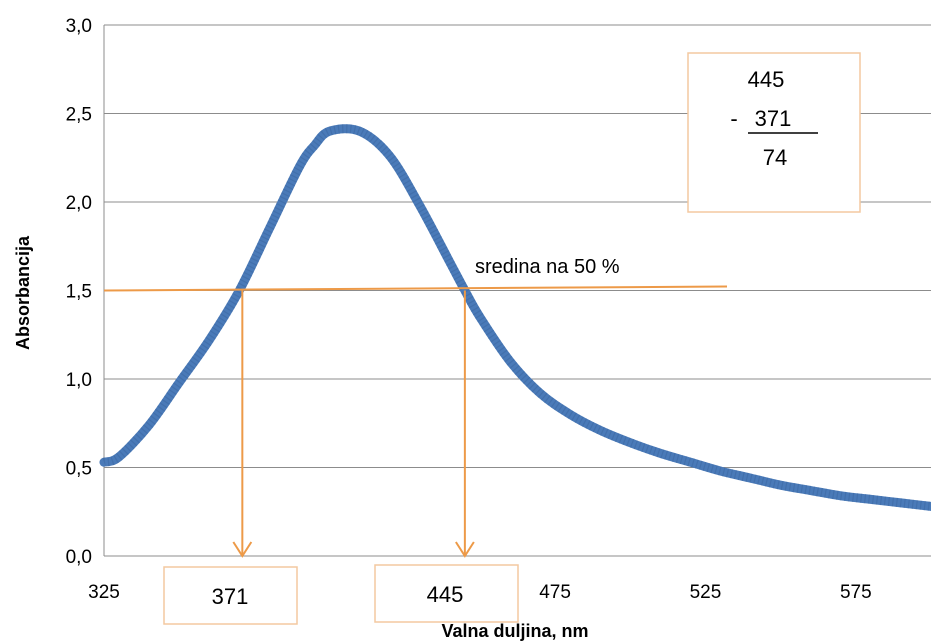 The image size is (931, 644). I want to click on right-wavelength-box, so click(446, 593).